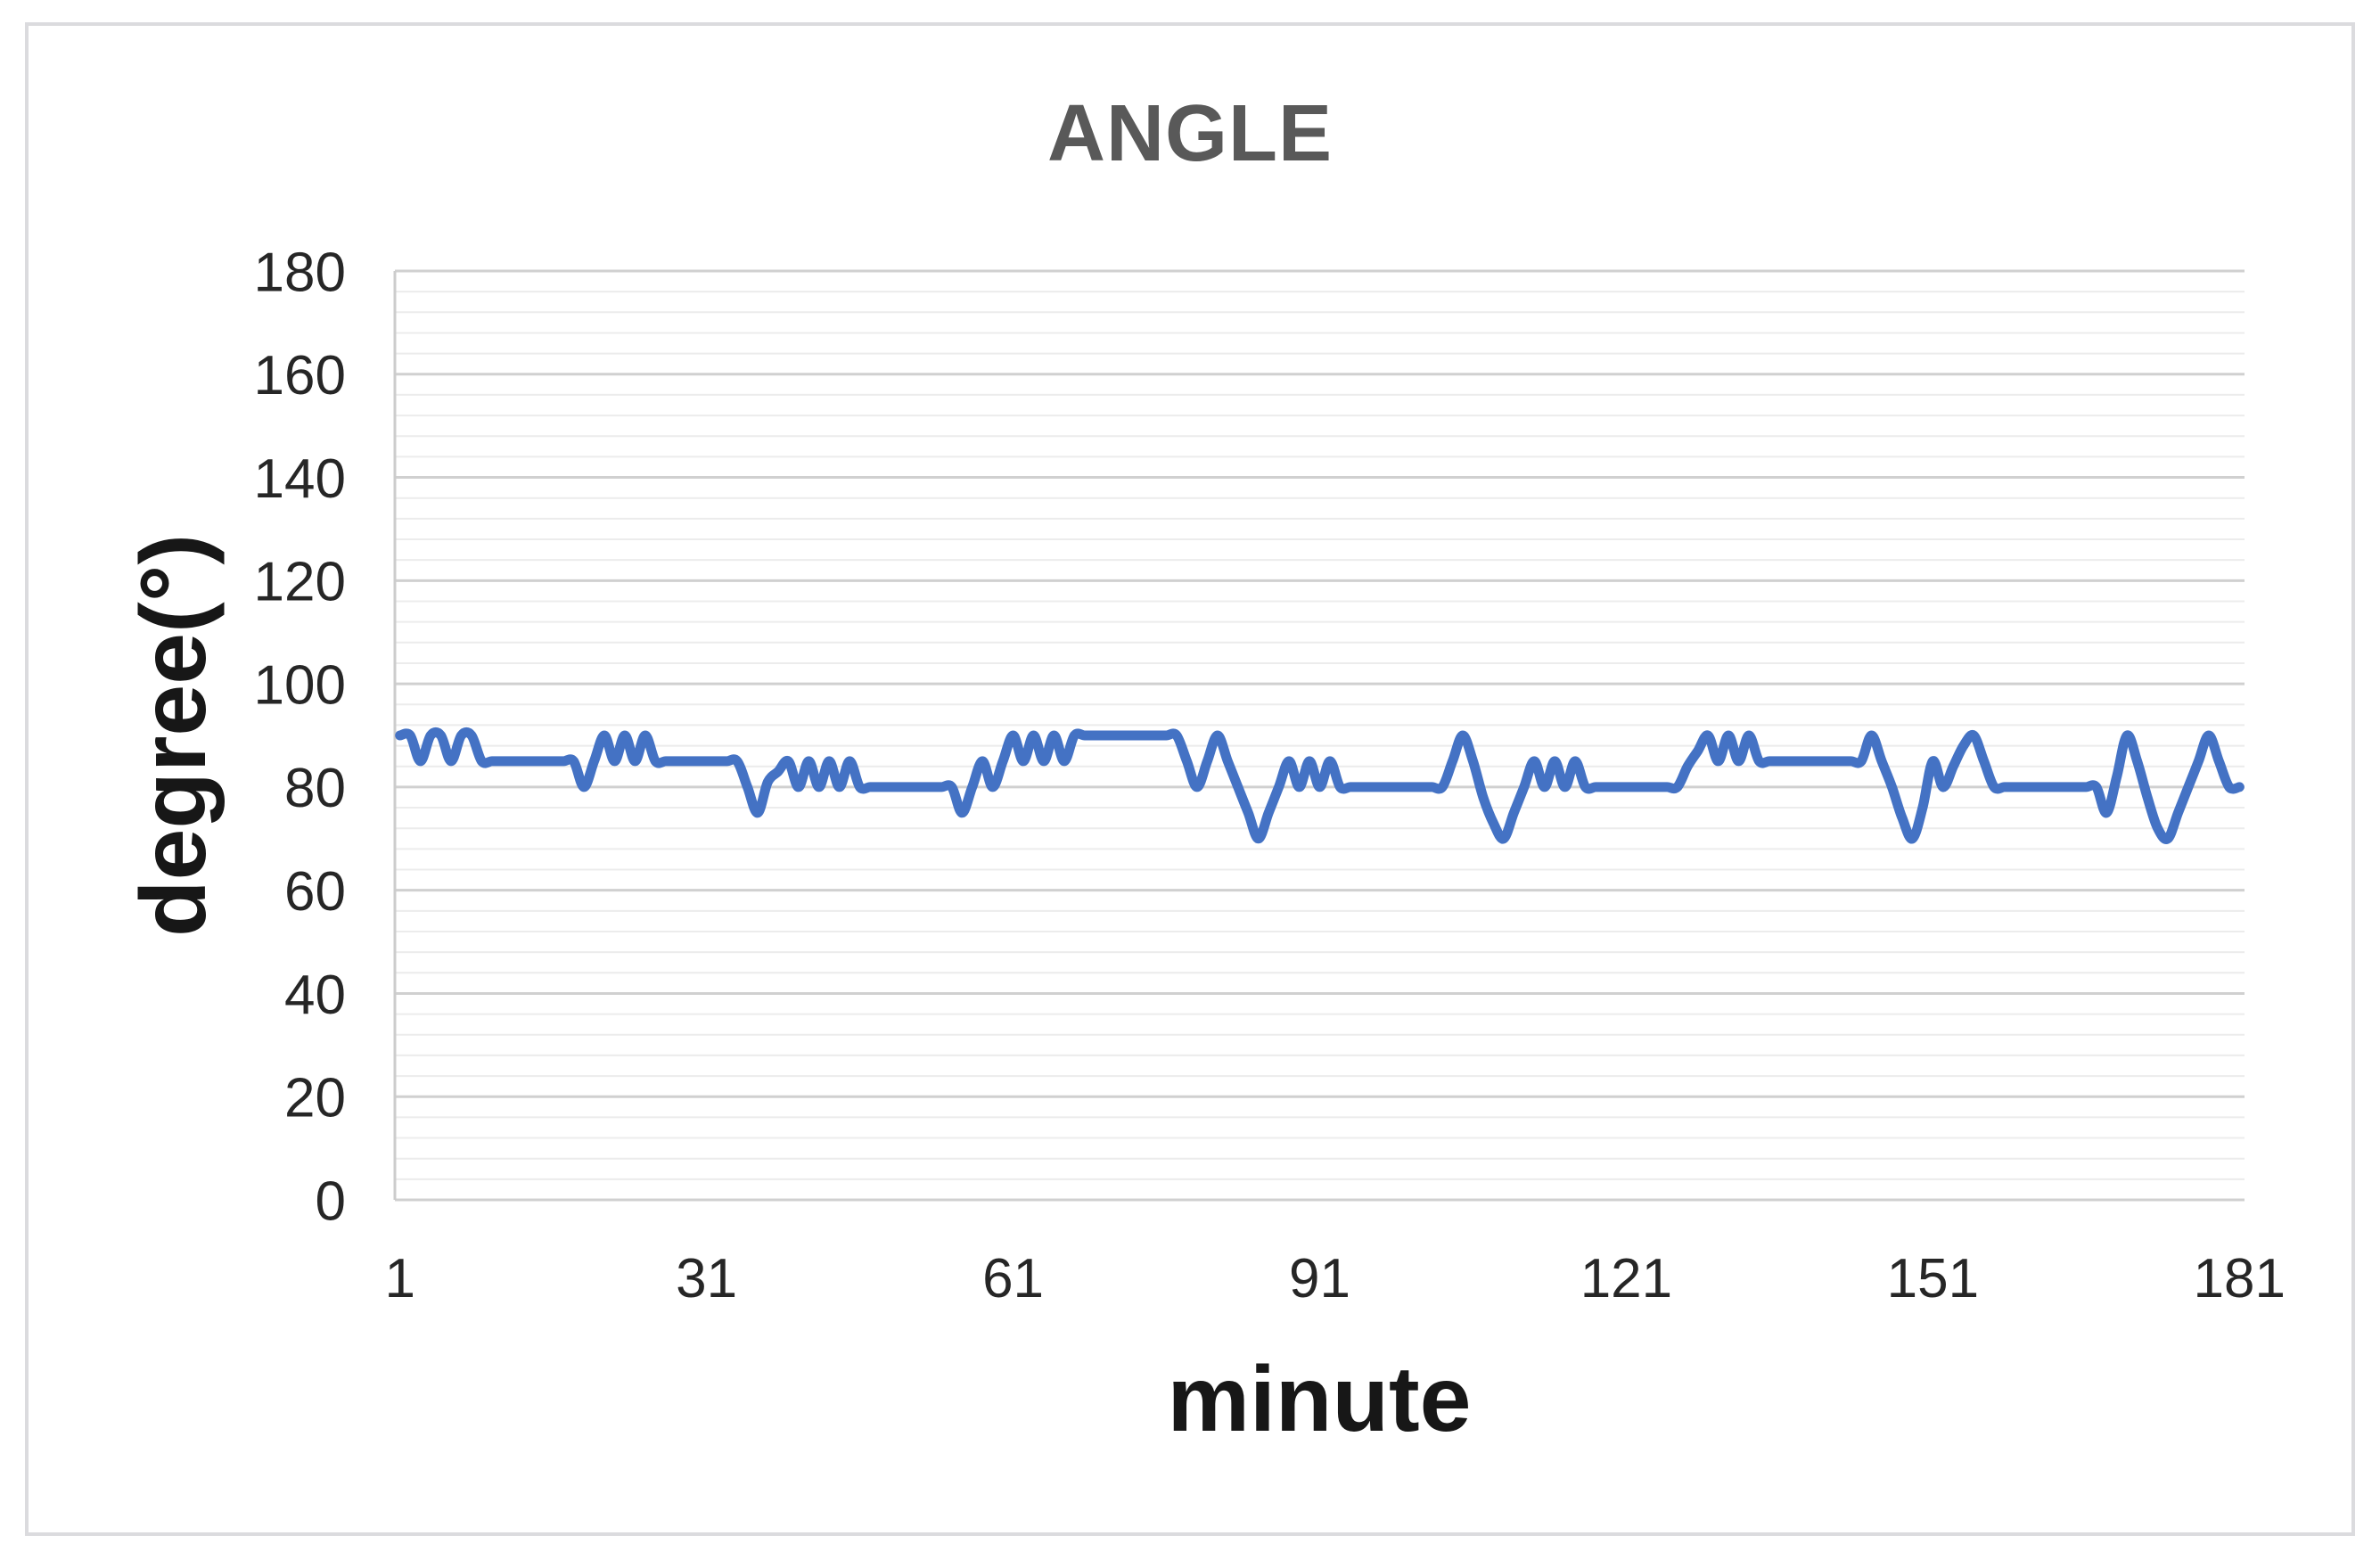 The height and width of the screenshot is (1560, 2380). I want to click on chart-title: ANGLE, so click(1190, 133).